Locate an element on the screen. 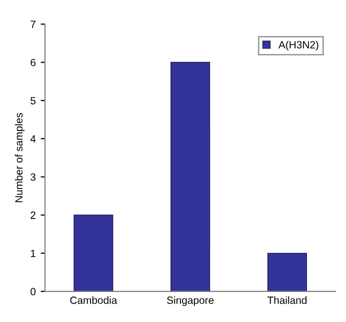 The height and width of the screenshot is (322, 346). y-tick-label: 4 is located at coordinates (33, 138).